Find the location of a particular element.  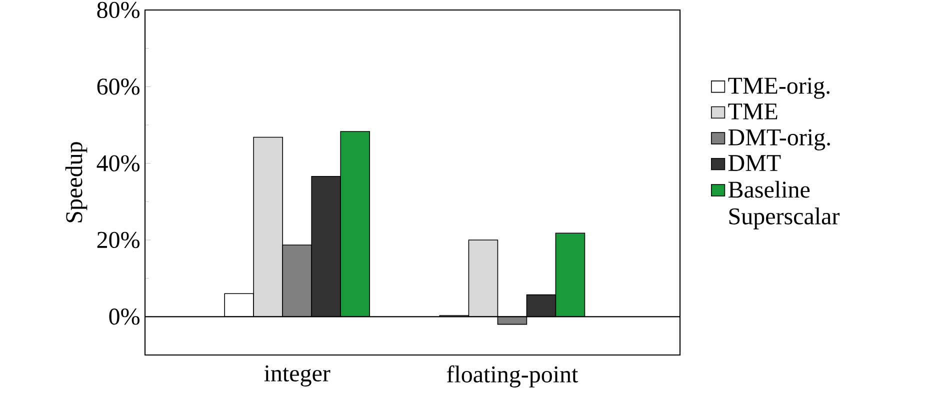

x-tick-label: integer is located at coordinates (297, 375).